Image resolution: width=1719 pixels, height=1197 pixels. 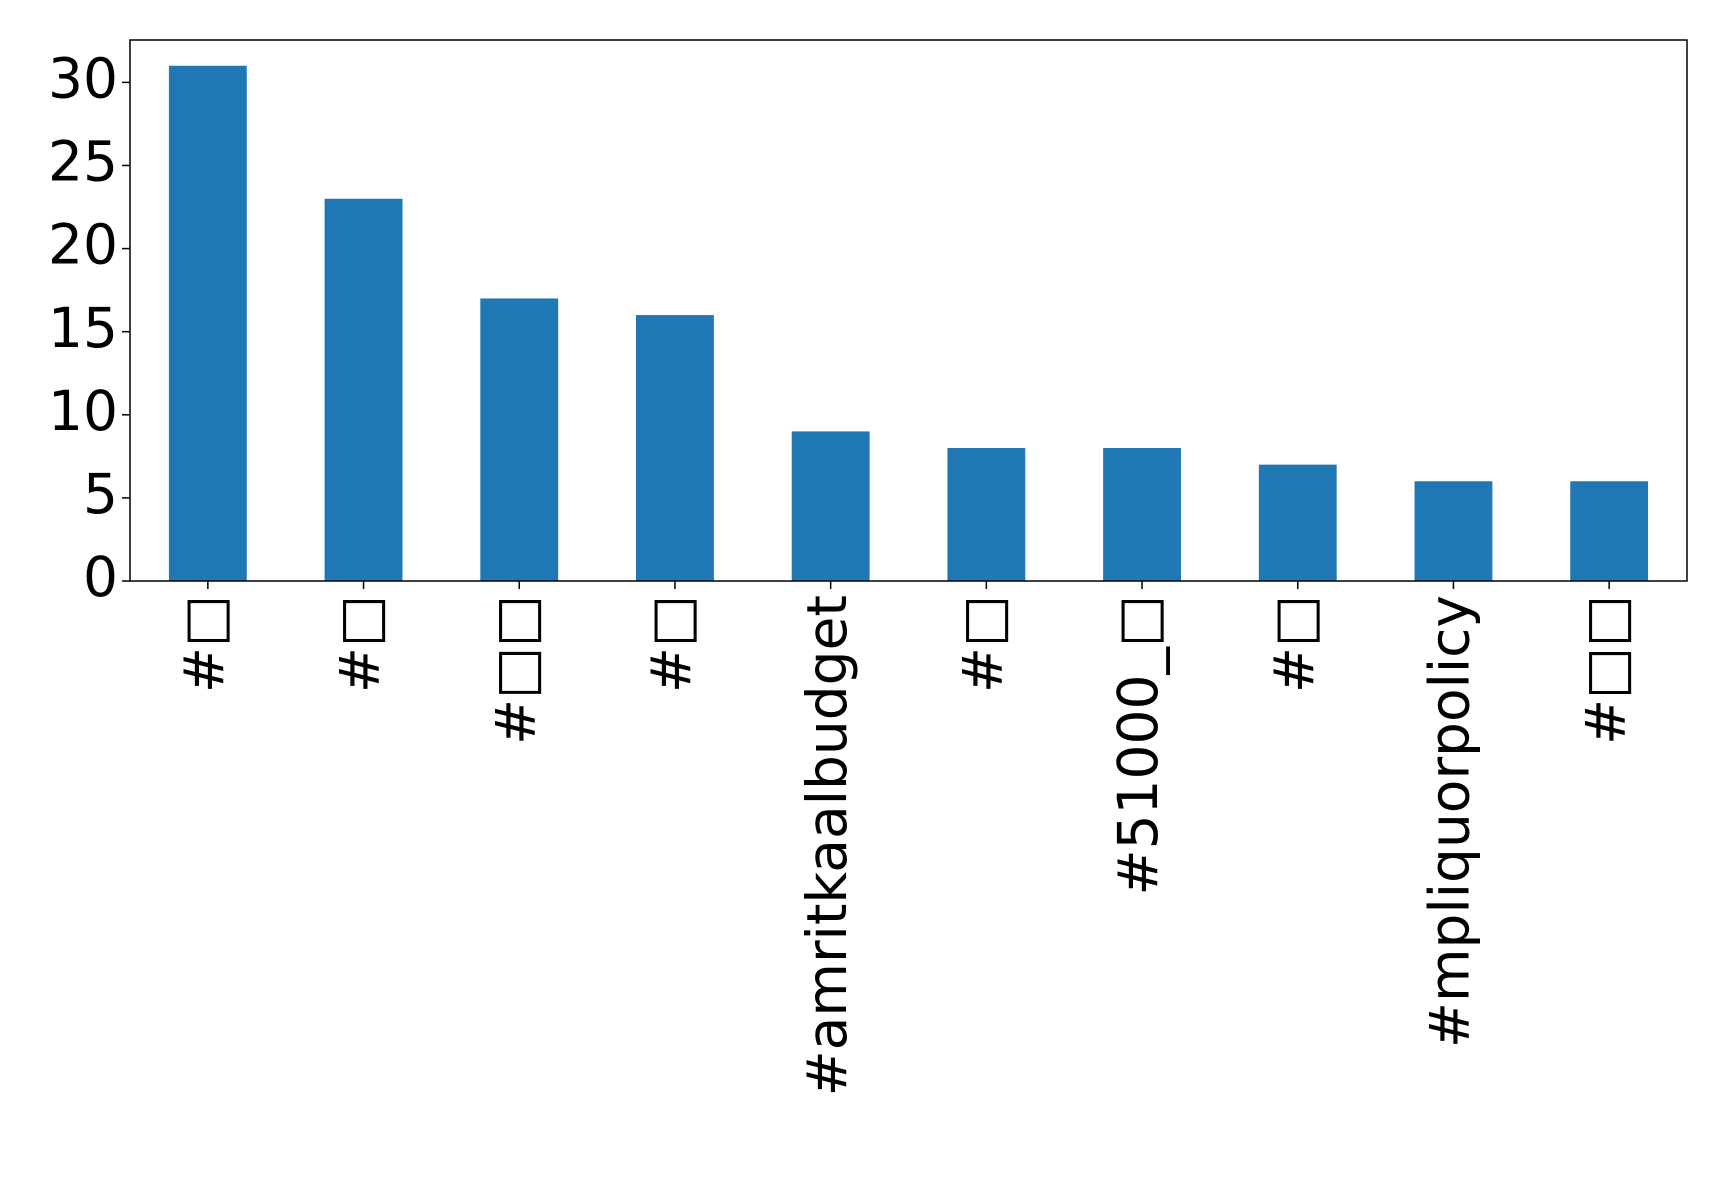 I want to click on x-tick-label: #51000_□, so click(x=1138, y=745).